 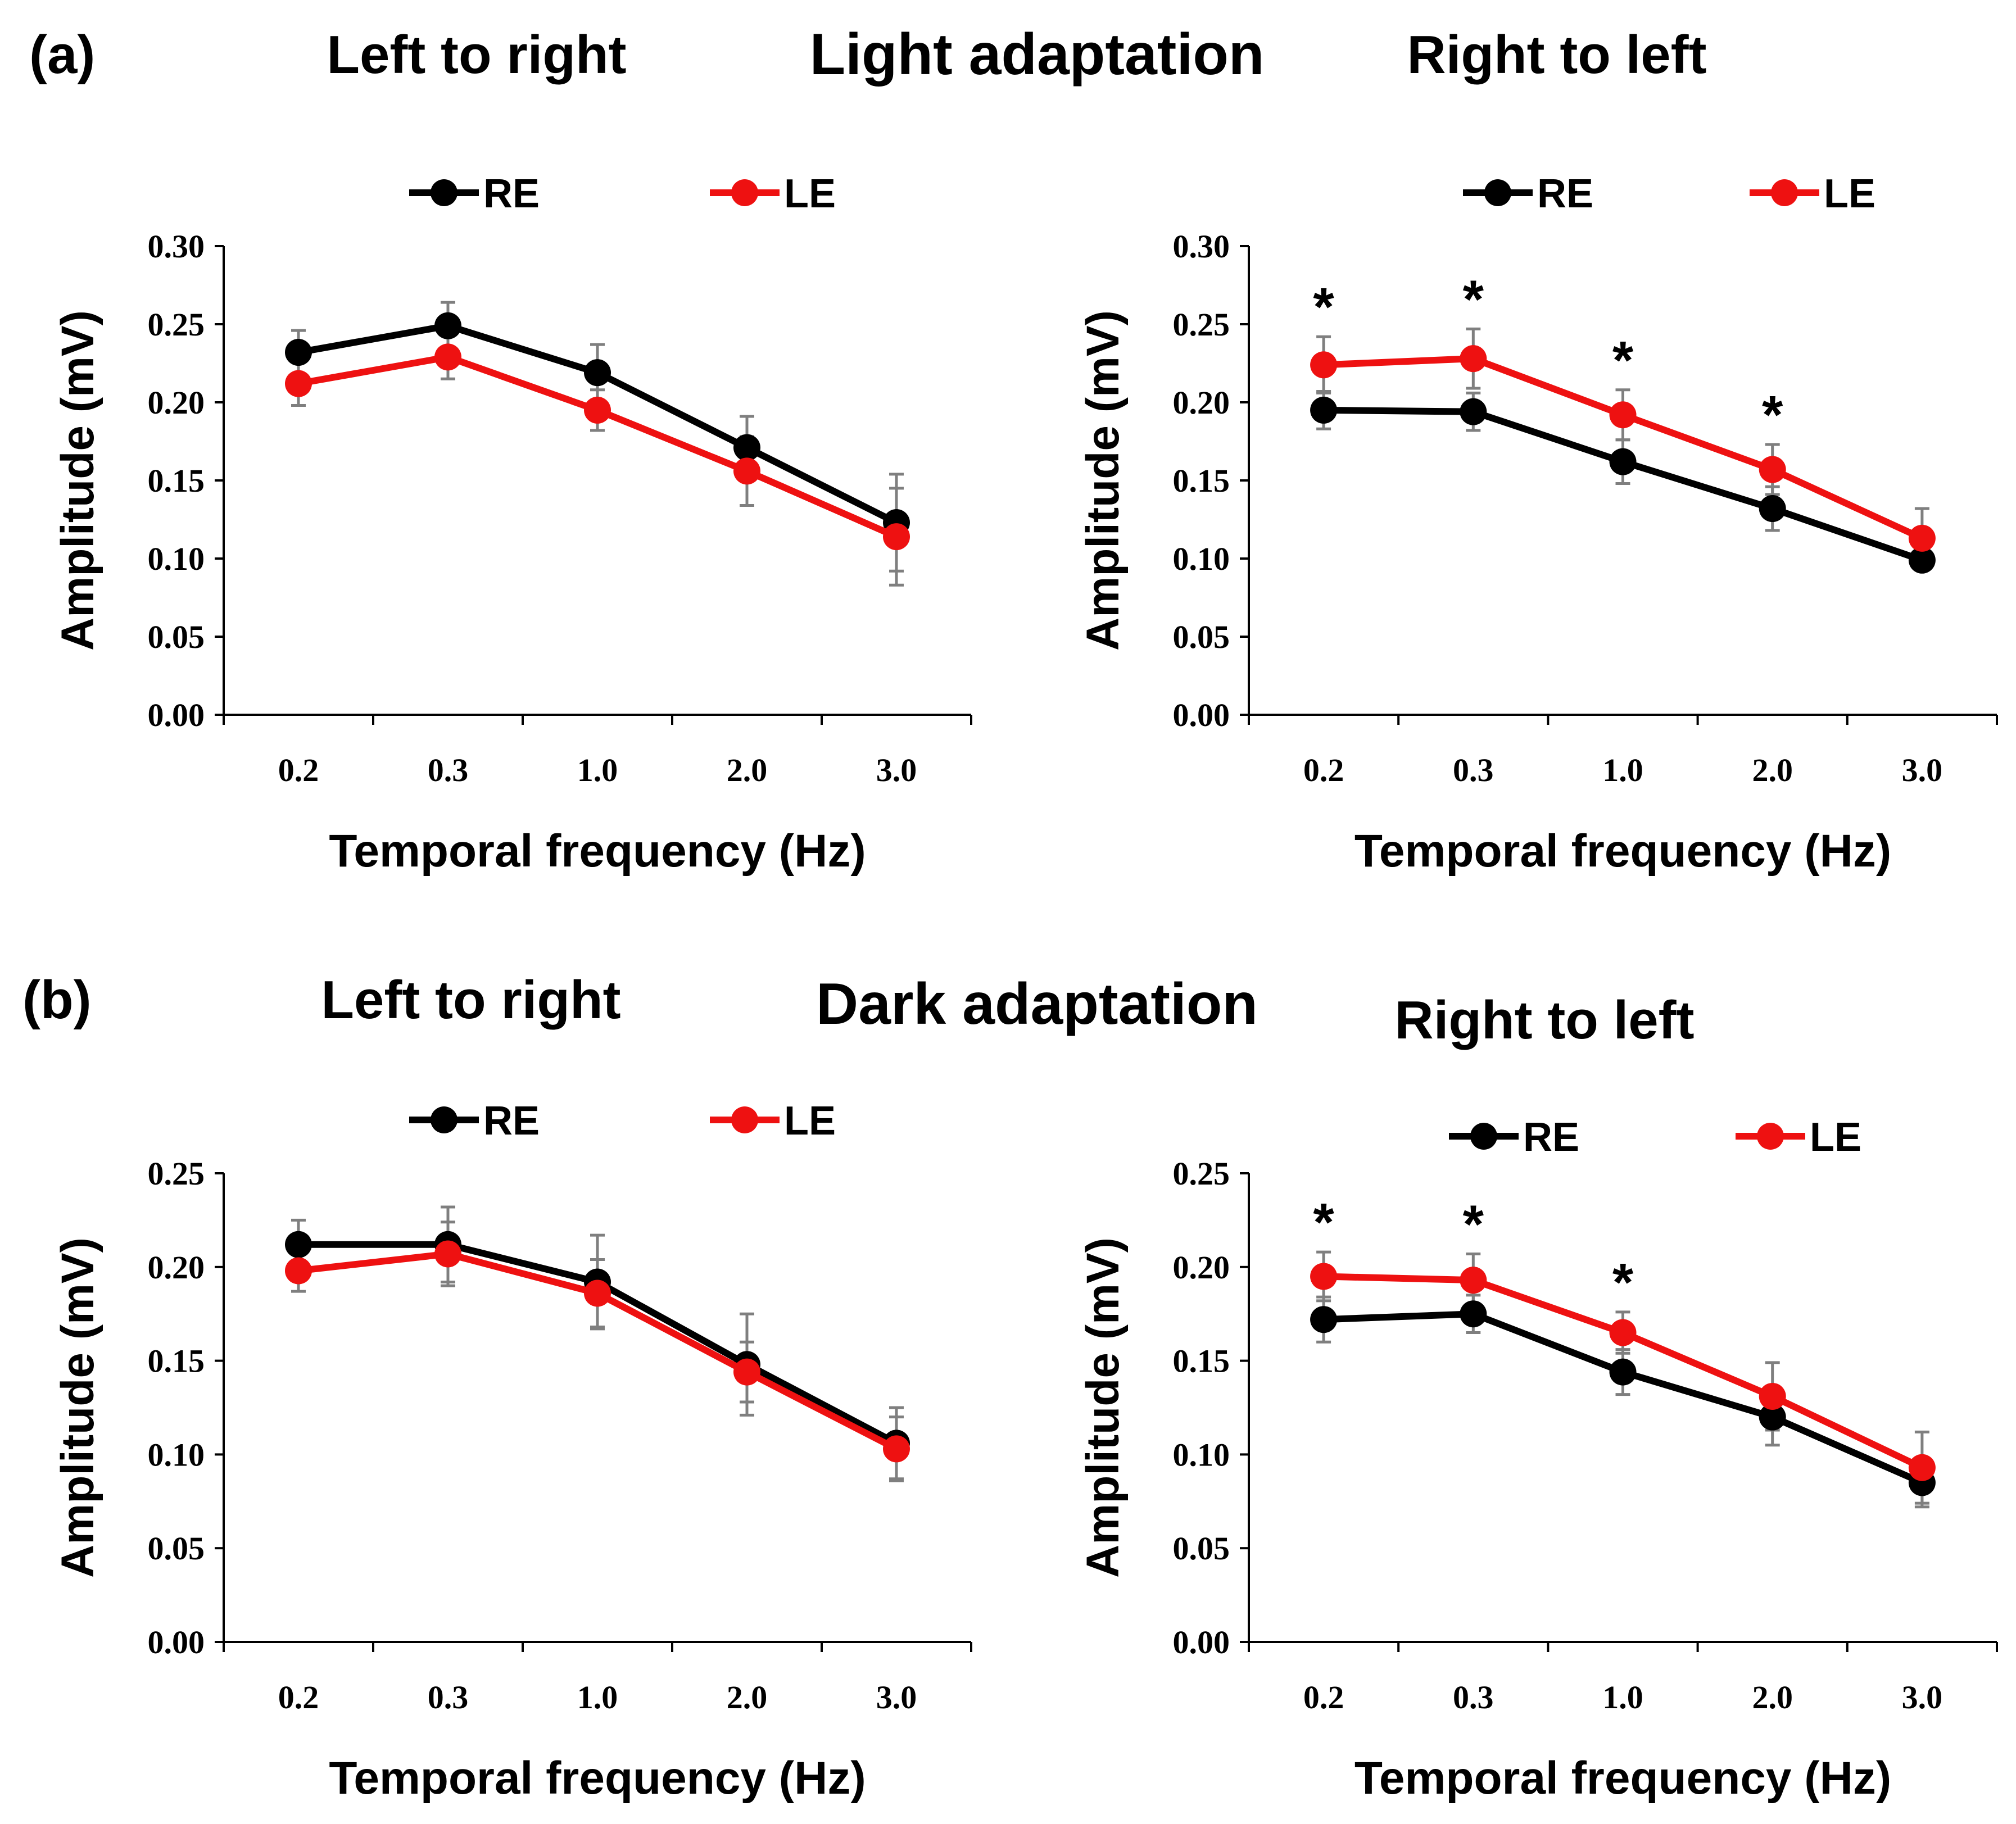 I want to click on panel-a-label: (a), so click(x=62, y=55).